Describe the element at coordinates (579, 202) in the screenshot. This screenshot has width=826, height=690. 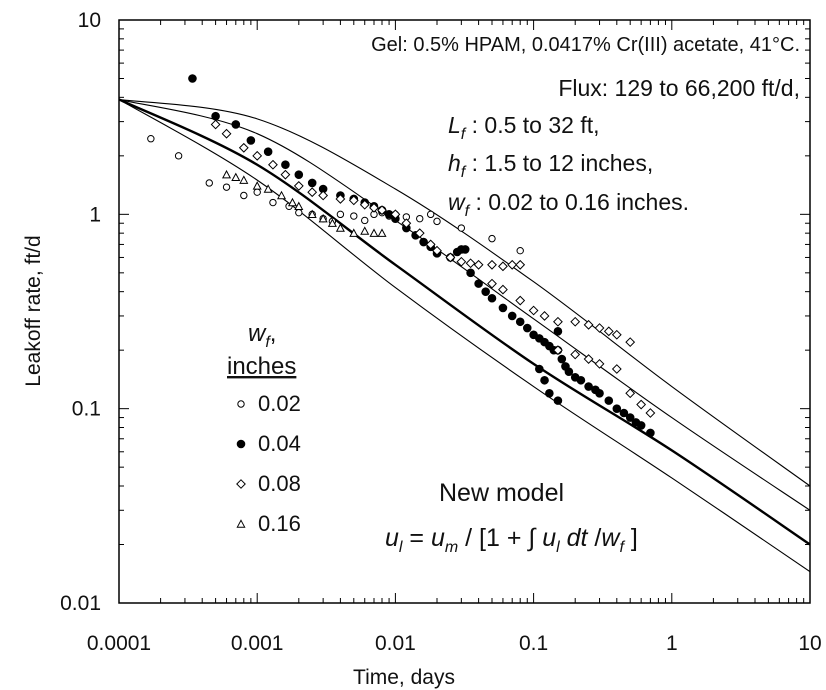
I see `wf-text: : 0.02 to 0.16 inches.` at that location.